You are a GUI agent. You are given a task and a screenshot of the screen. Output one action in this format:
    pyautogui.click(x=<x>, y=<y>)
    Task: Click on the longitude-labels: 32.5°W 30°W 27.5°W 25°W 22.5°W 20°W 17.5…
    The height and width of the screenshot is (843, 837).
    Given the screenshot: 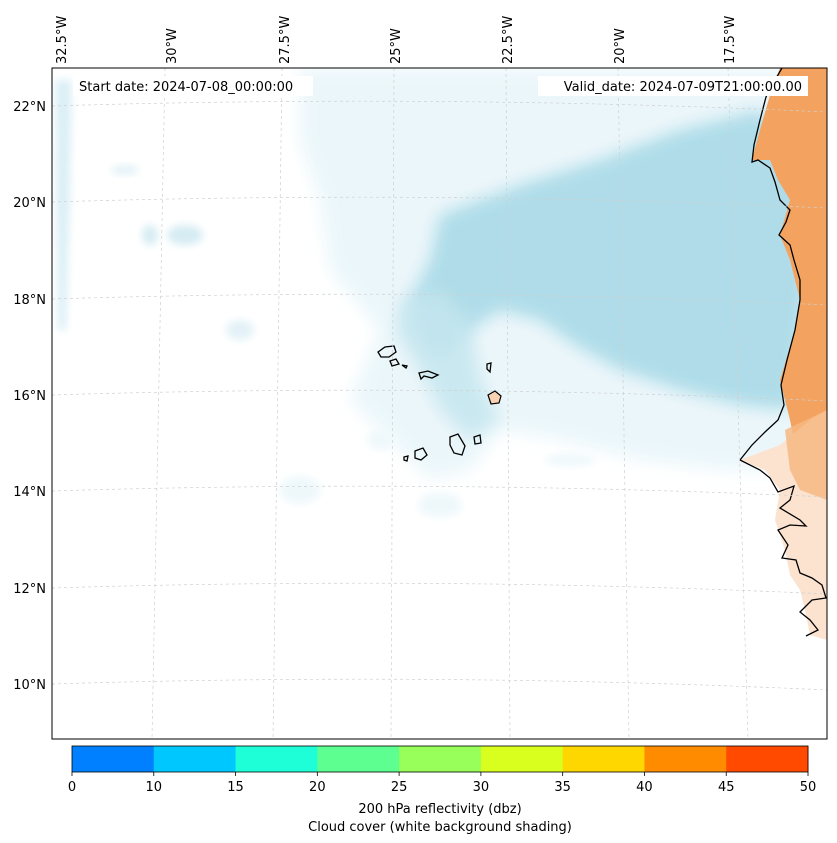 What is the action you would take?
    pyautogui.click(x=396, y=40)
    